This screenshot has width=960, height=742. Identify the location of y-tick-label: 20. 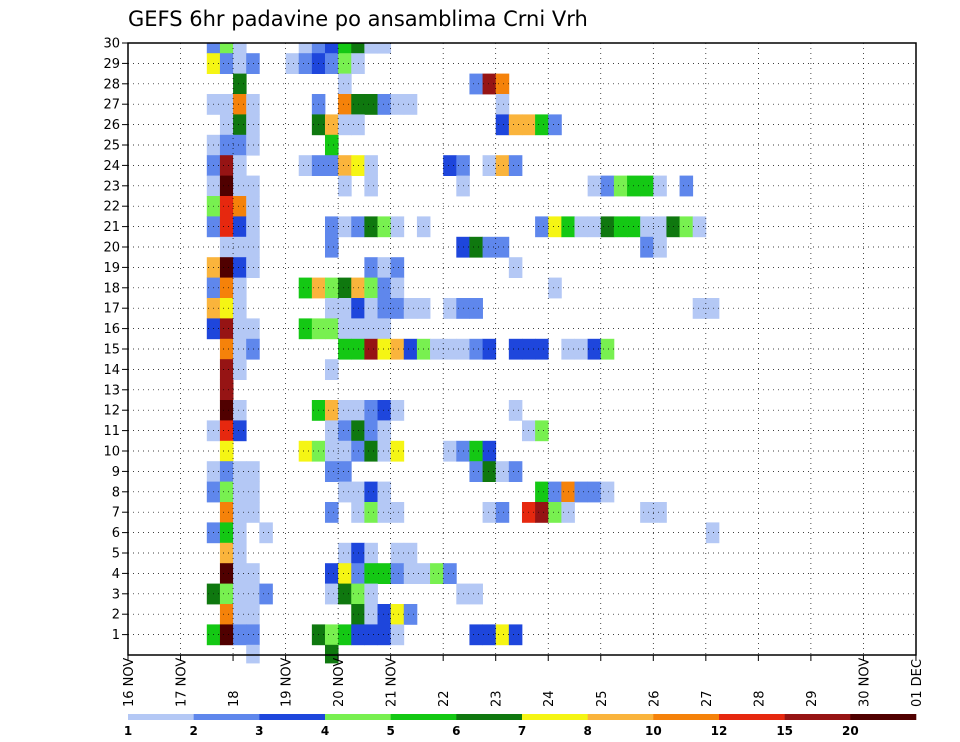
(111, 248).